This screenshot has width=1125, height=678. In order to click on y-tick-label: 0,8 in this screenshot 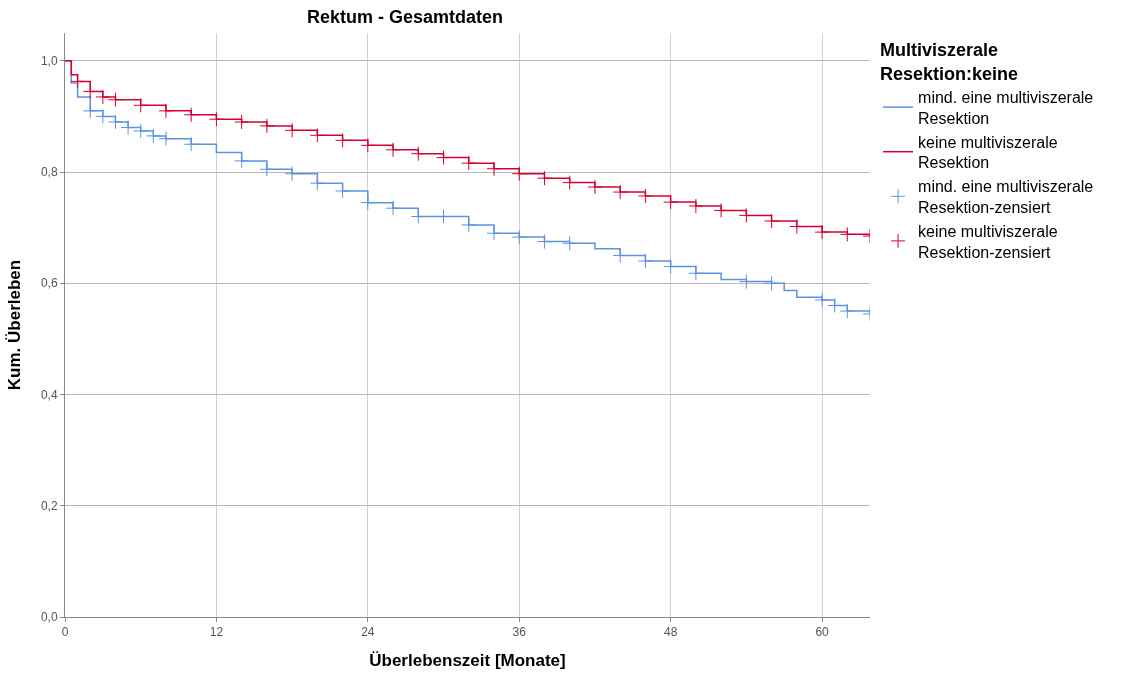, I will do `click(49, 172)`.